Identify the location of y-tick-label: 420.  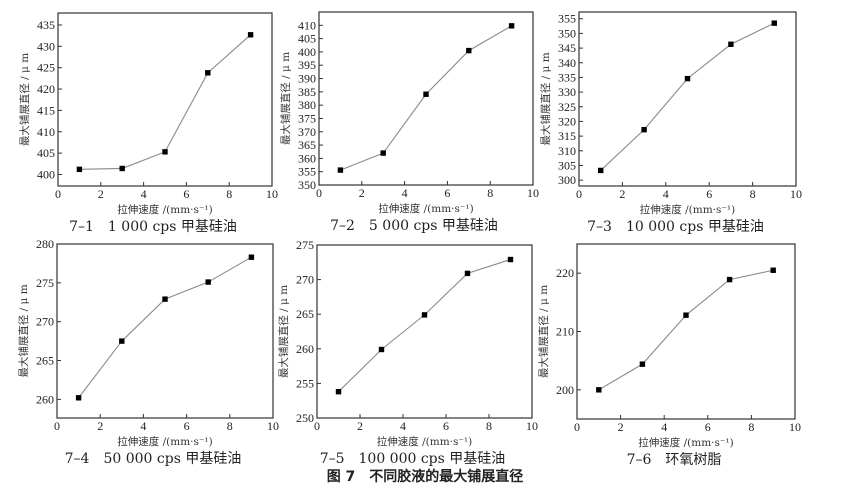
(46, 89).